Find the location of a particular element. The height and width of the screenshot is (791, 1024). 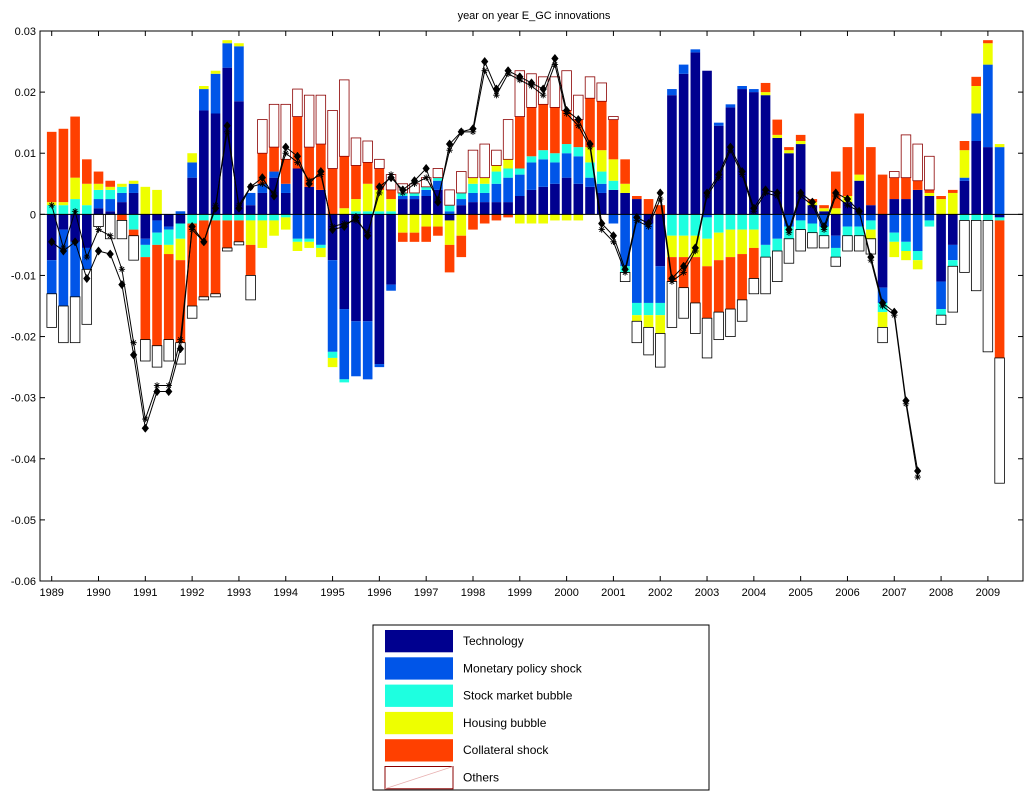

x-tick-label-16: 2005 is located at coordinates (800, 593).